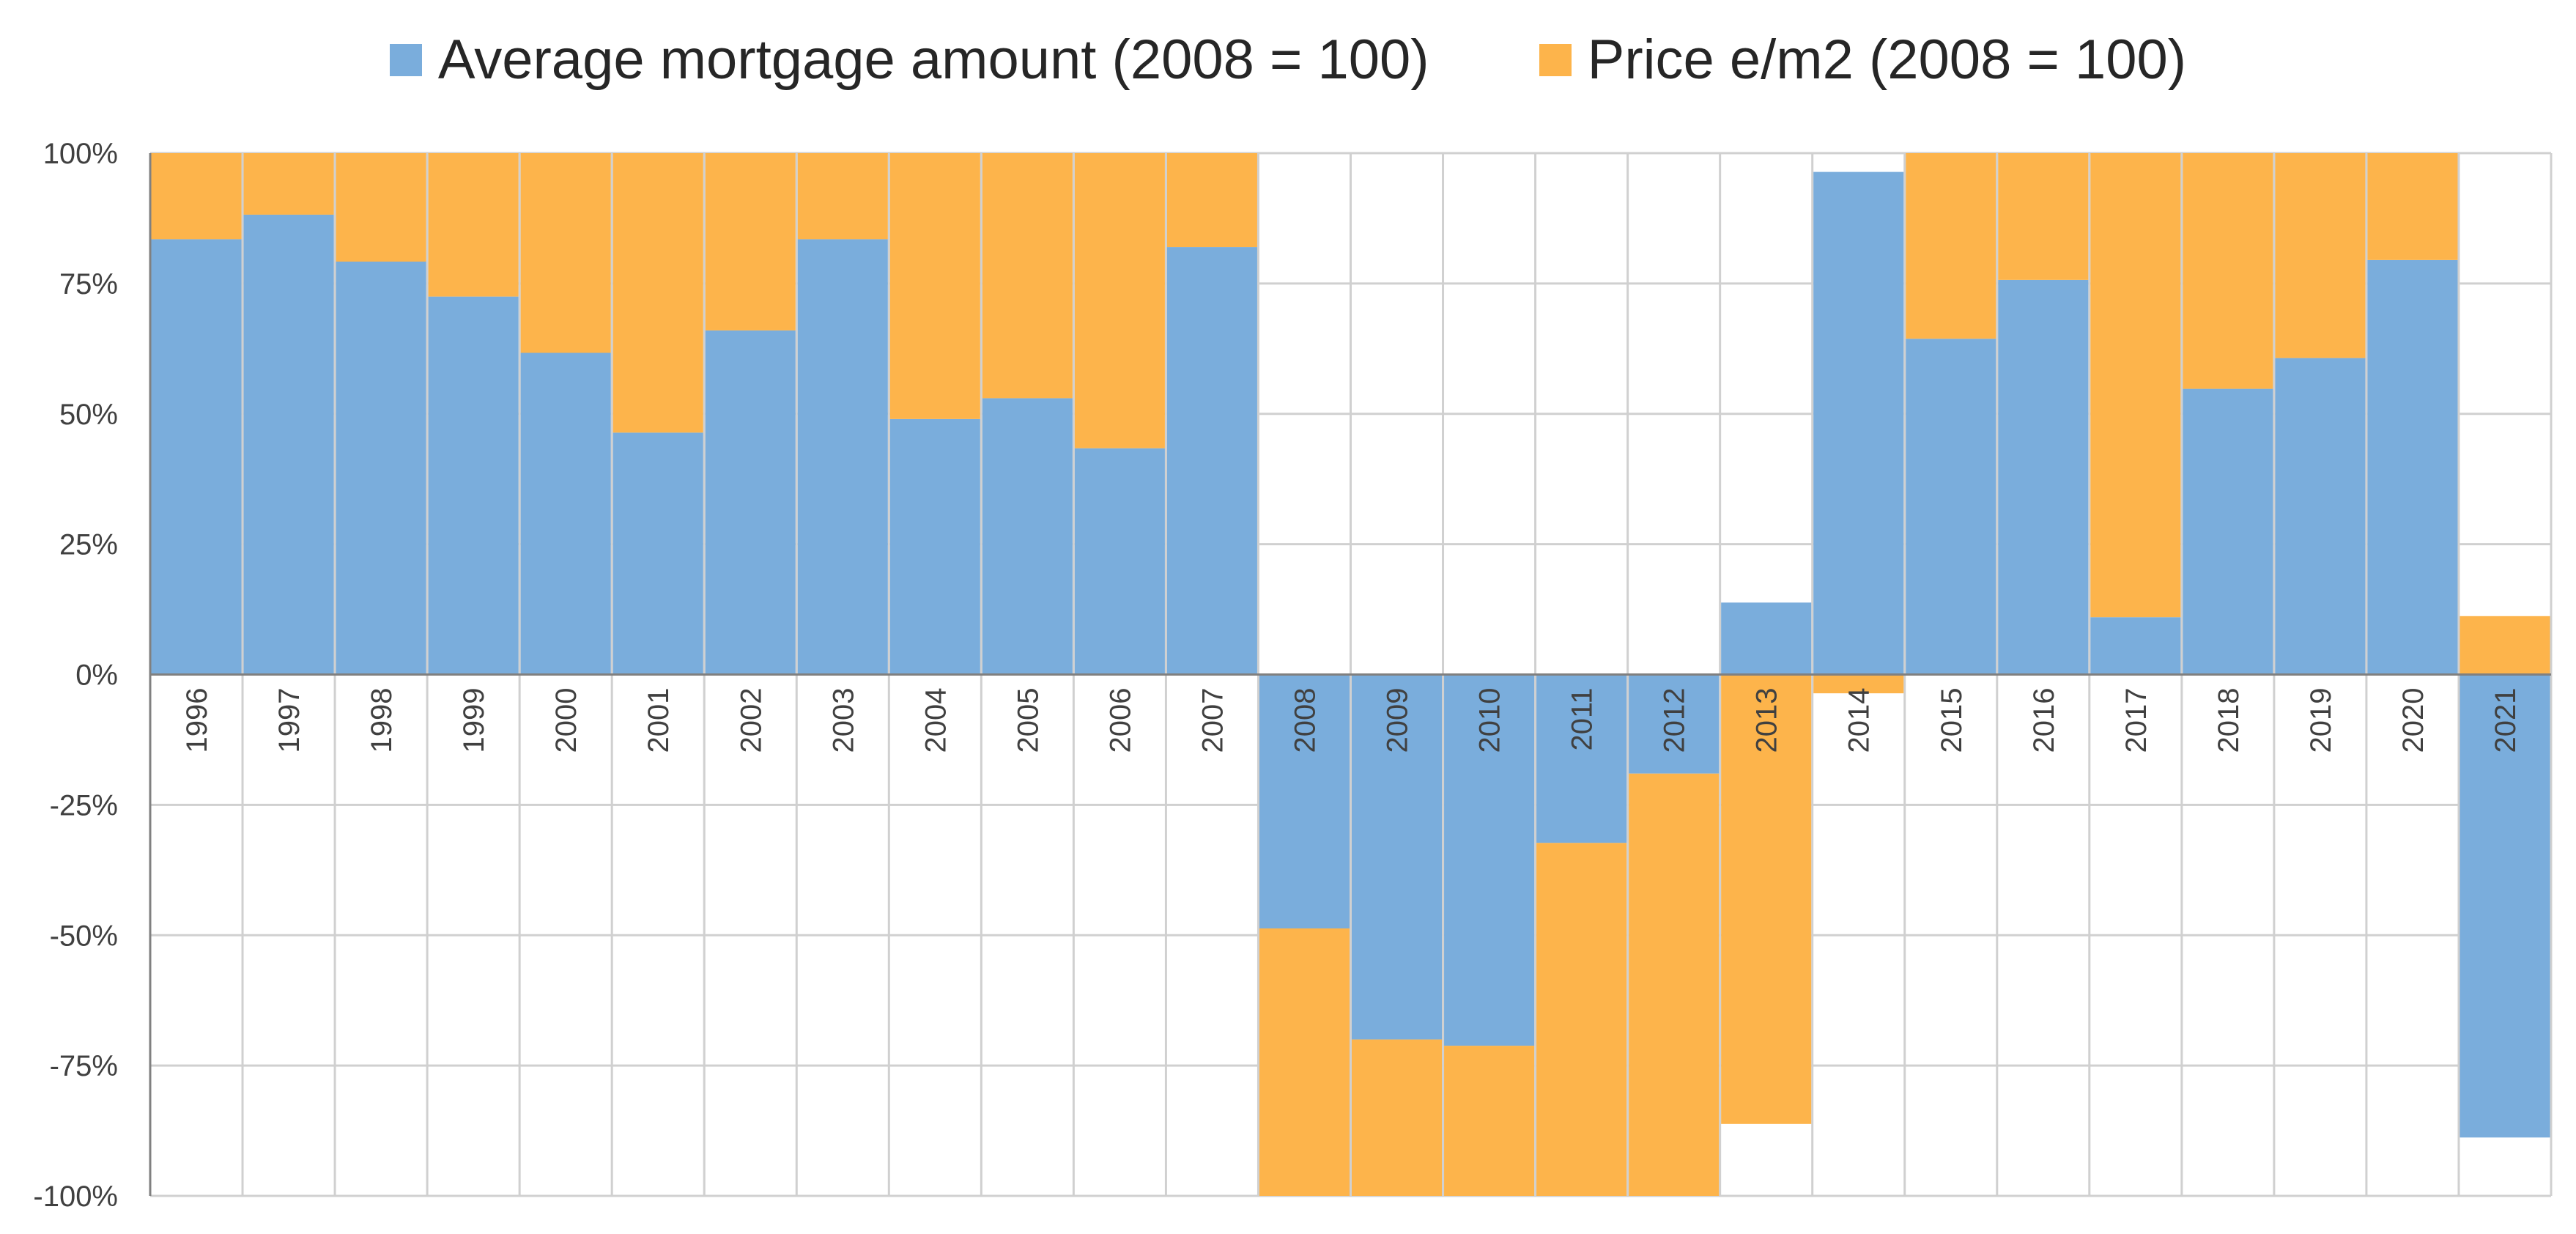 The width and height of the screenshot is (2576, 1234). Describe the element at coordinates (1859, 720) in the screenshot. I see `x-tick-label: 2014` at that location.